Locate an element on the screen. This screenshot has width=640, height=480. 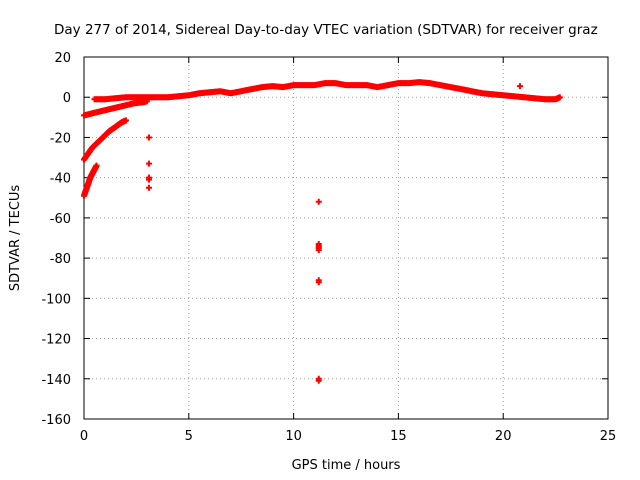
y-tick-label: -60 is located at coordinates (60, 219).